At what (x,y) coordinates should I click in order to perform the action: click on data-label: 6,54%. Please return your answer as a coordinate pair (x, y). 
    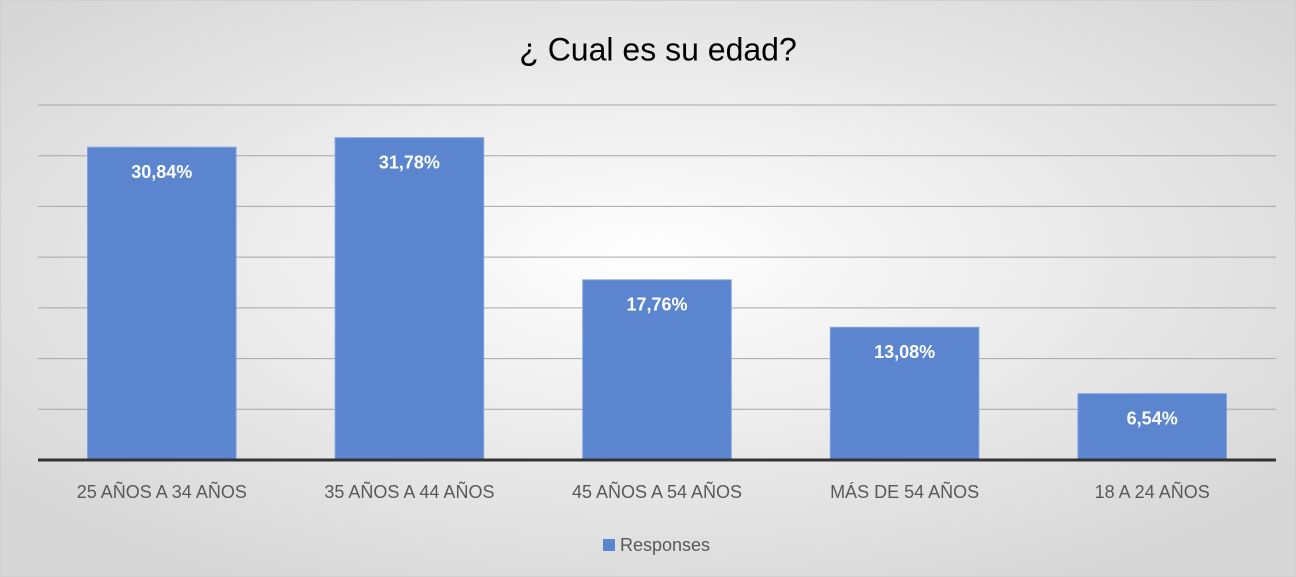
    Looking at the image, I should click on (1152, 418).